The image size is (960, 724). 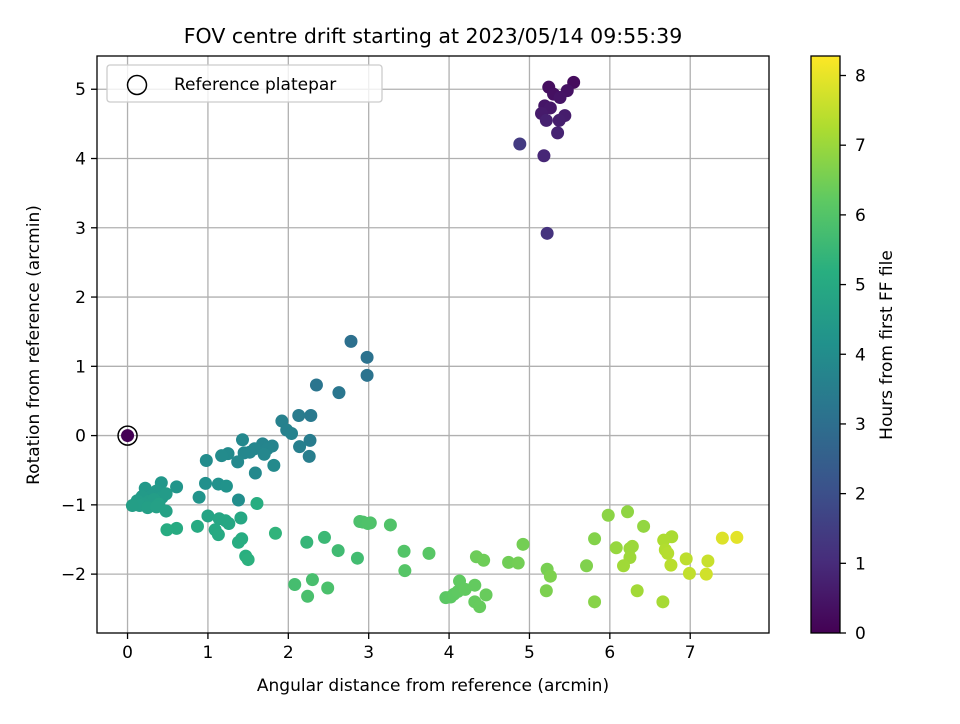 I want to click on x-ticks: 0 1 2 3 4 5 6 7, so click(x=409, y=648).